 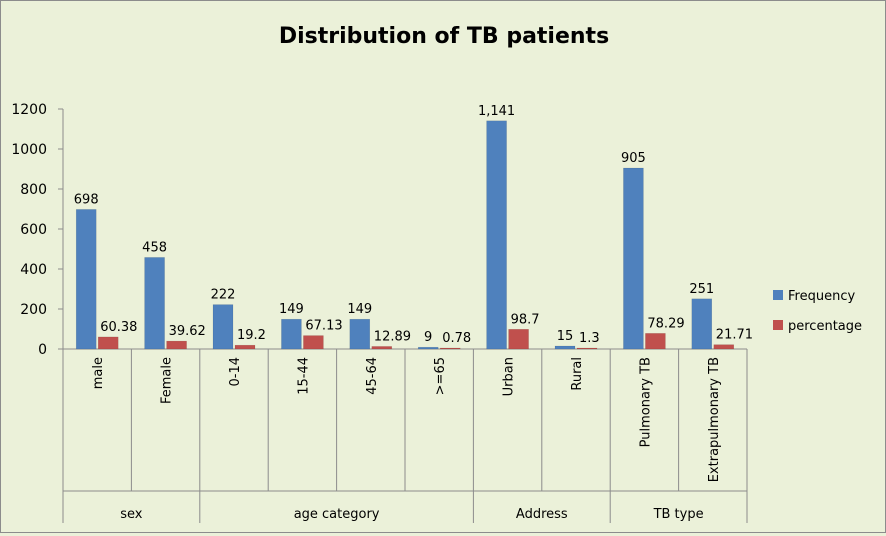 What do you see at coordinates (372, 376) in the screenshot?
I see `category-label: 45-64` at bounding box center [372, 376].